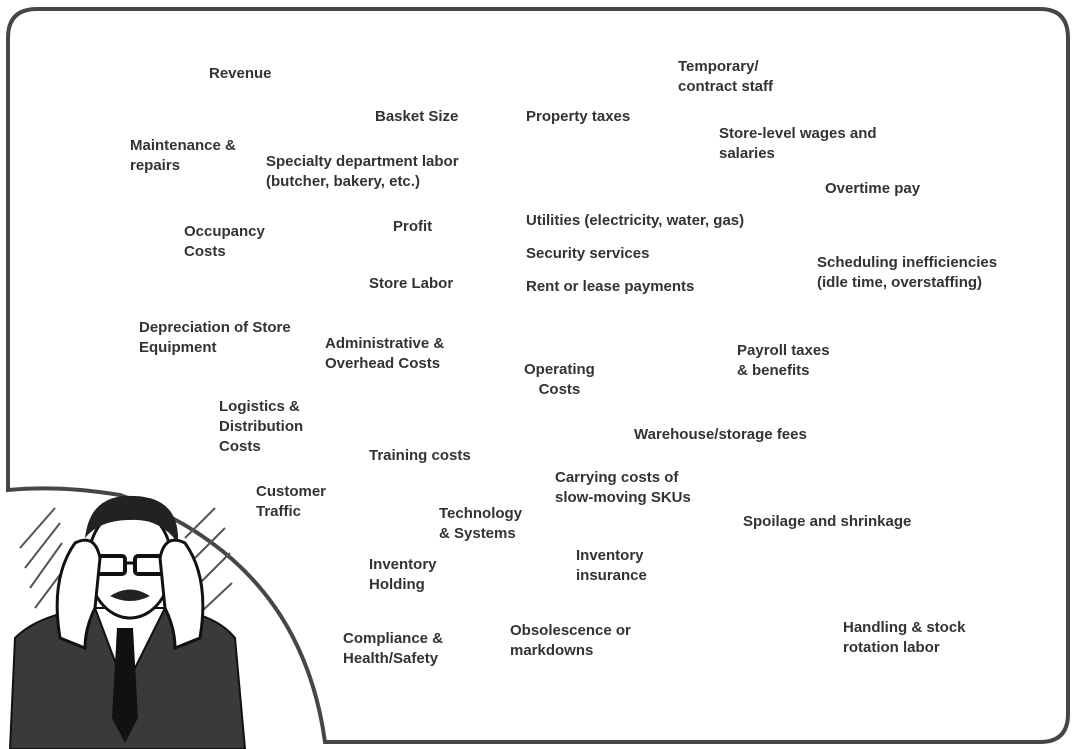  What do you see at coordinates (240, 73) in the screenshot?
I see `label-revenue: Revenue` at bounding box center [240, 73].